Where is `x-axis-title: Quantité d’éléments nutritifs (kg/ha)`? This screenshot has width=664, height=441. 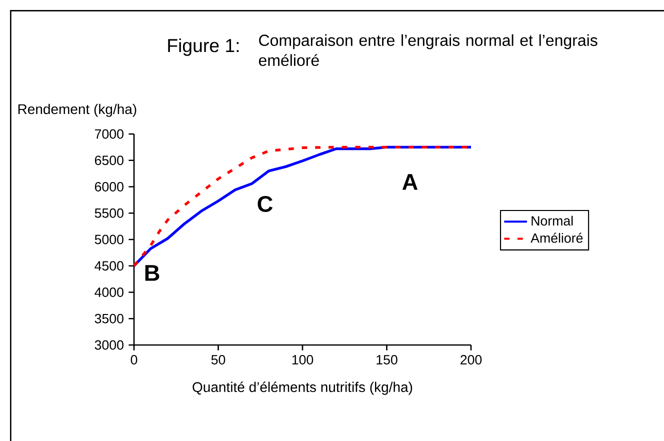 x-axis-title: Quantité d’éléments nutritifs (kg/ha) is located at coordinates (302, 388).